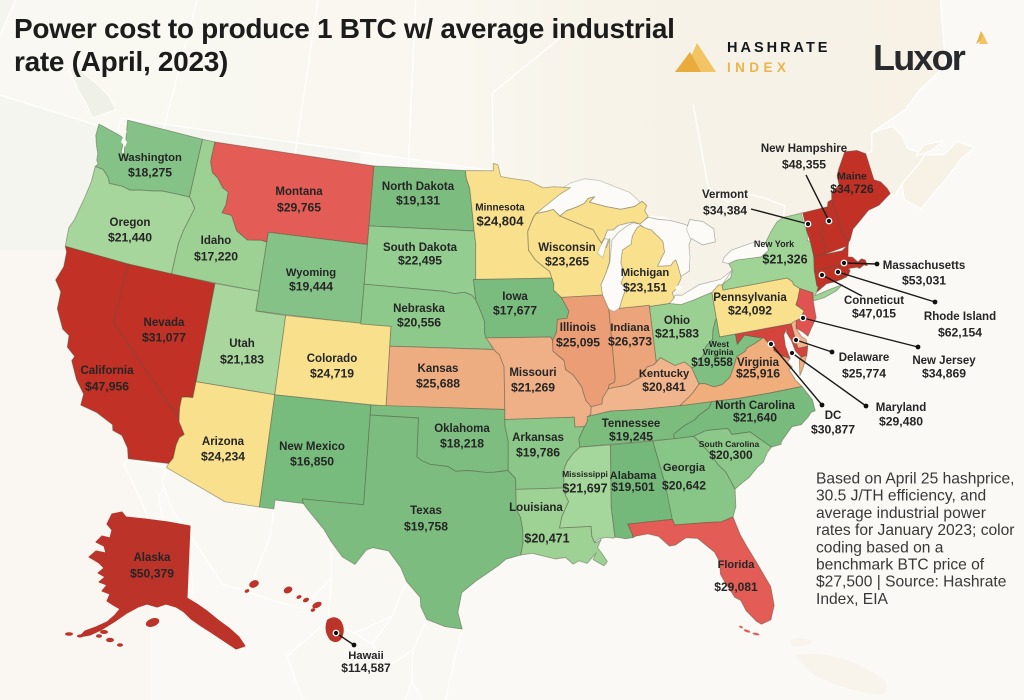  Describe the element at coordinates (750, 298) in the screenshot. I see `svg-text: Pennsylvania` at that location.